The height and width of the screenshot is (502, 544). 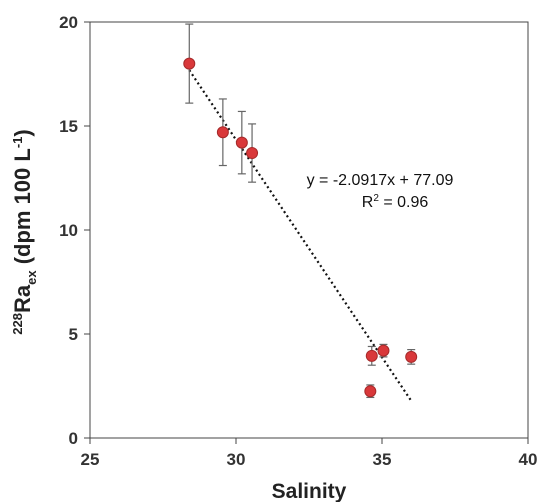 What do you see at coordinates (68, 22) in the screenshot?
I see `y-tick-label: 20` at bounding box center [68, 22].